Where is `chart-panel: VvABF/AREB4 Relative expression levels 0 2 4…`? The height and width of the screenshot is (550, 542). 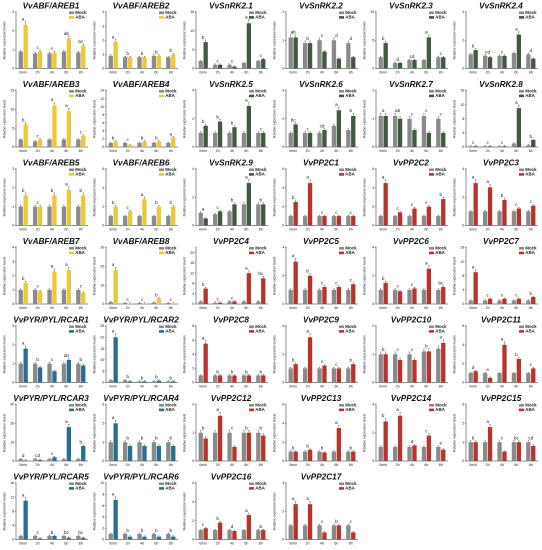
chart-panel: VvABF/AREB4 Relative expression levels 0 2 4… is located at coordinates (135, 116).